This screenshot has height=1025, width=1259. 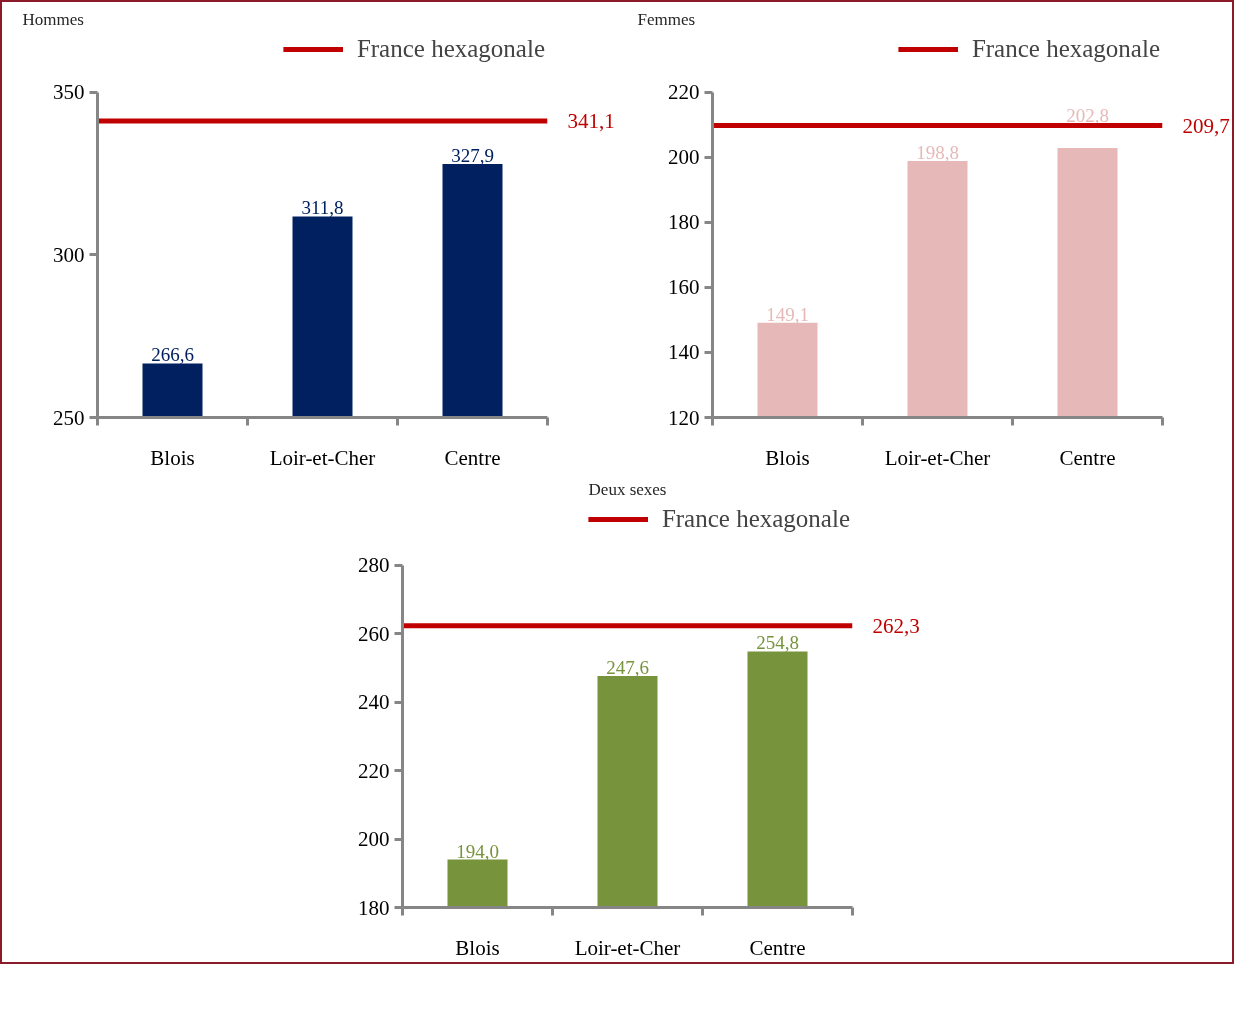 What do you see at coordinates (1206, 125) in the screenshot?
I see `text: 209,7` at bounding box center [1206, 125].